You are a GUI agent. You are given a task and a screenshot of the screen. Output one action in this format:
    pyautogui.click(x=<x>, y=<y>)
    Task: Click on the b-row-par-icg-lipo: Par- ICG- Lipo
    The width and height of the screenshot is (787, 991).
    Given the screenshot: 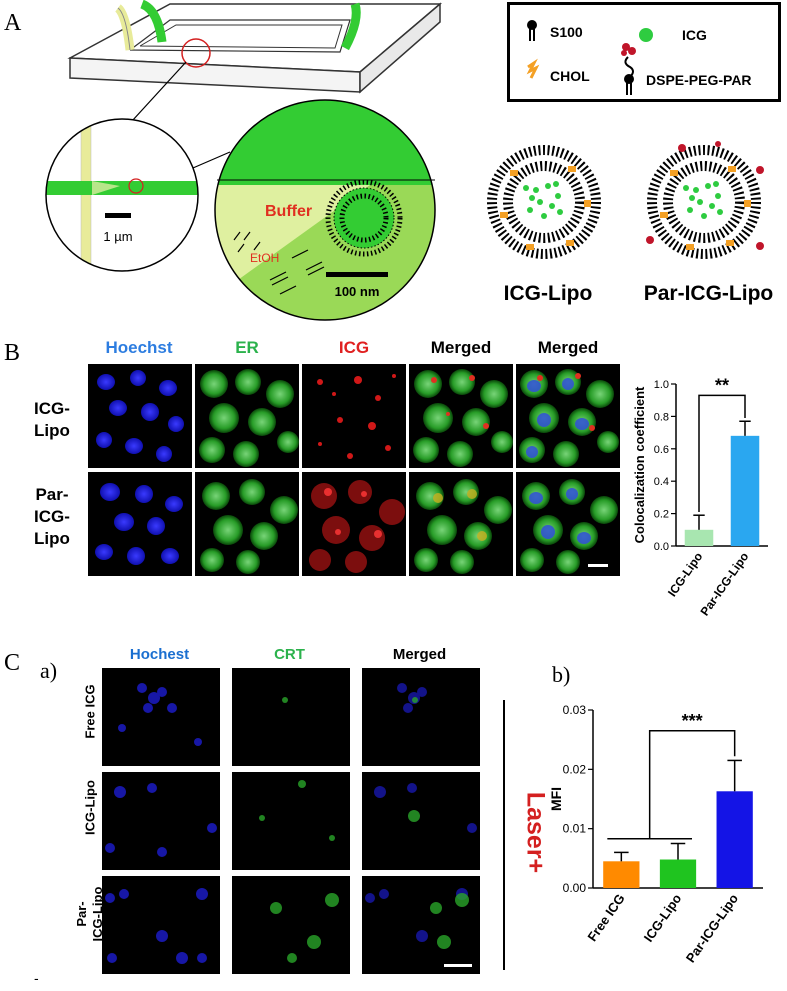 What is the action you would take?
    pyautogui.click(x=52, y=516)
    